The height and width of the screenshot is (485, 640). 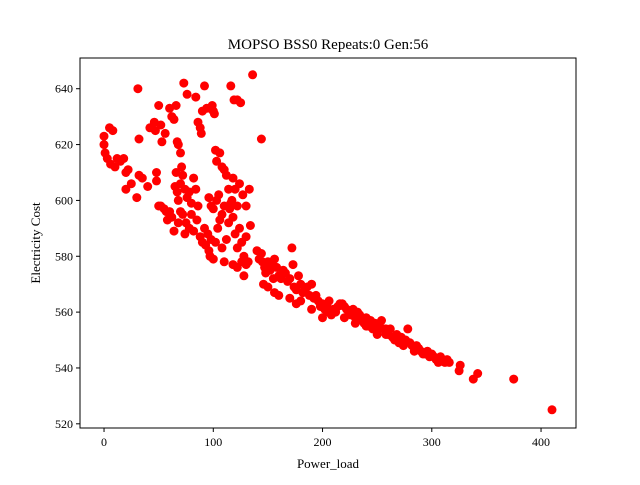 I want to click on y-tick-label: 540, so click(x=64, y=368).